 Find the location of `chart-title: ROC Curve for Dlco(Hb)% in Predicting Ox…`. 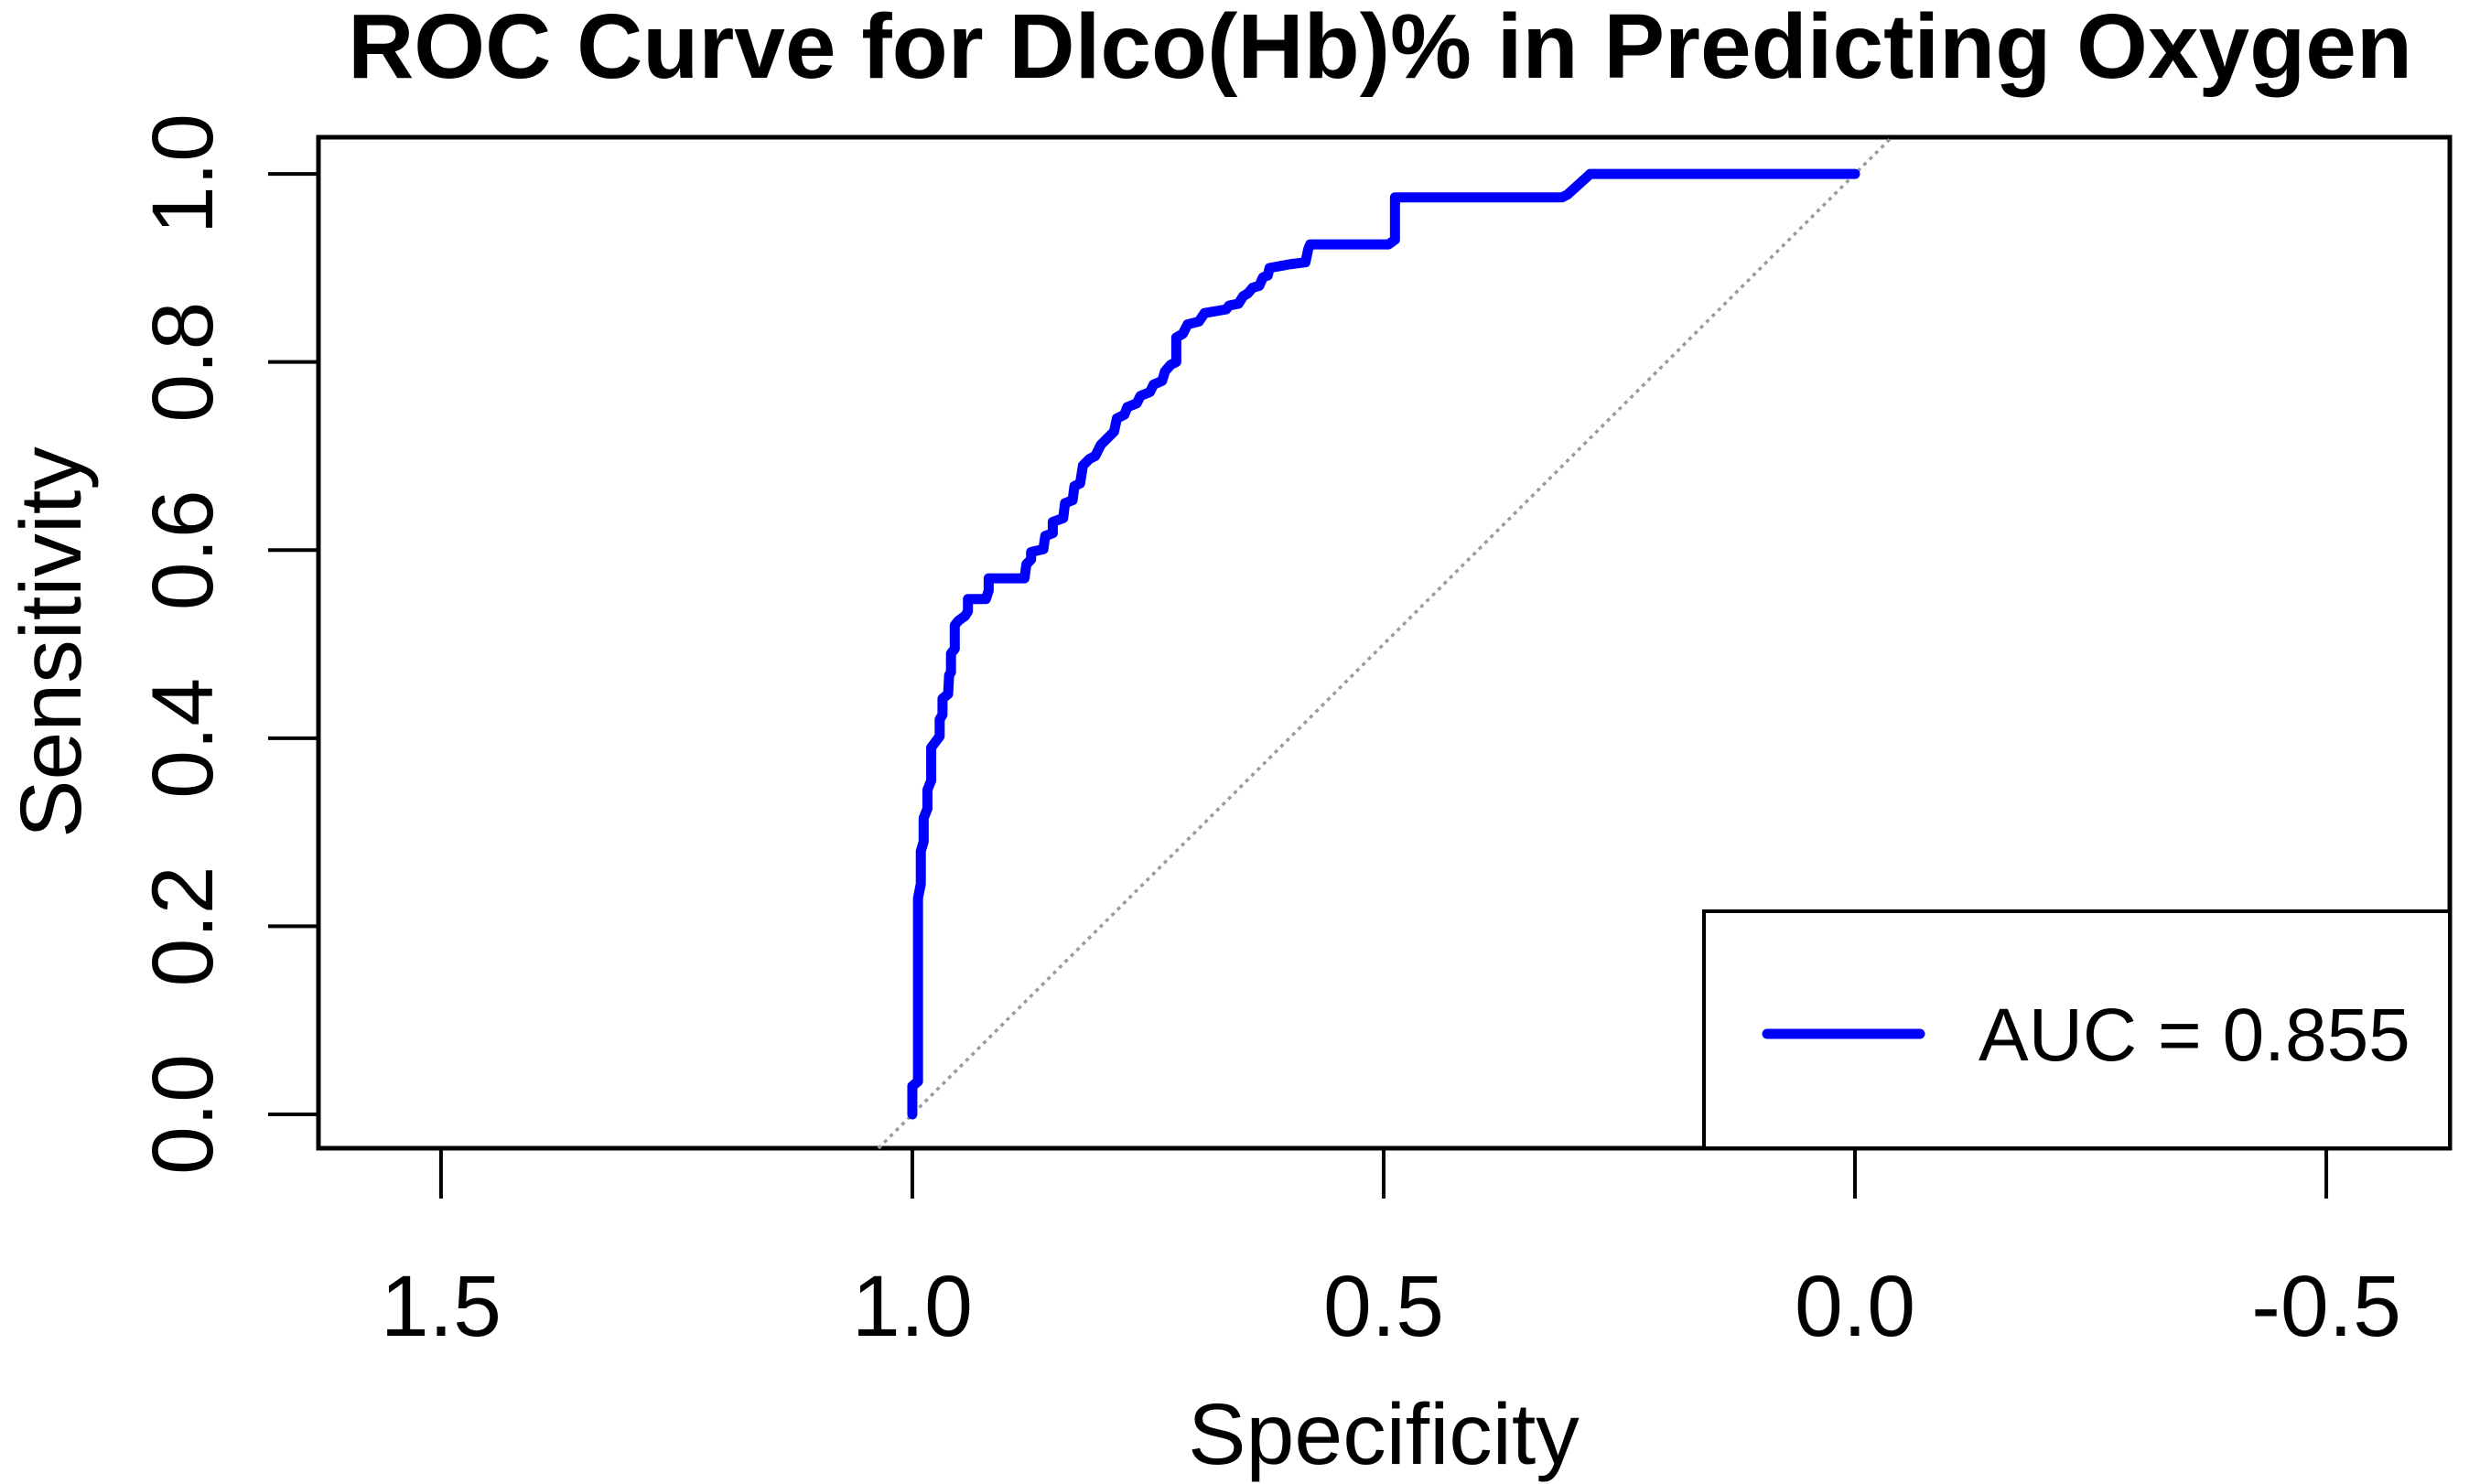

chart-title: ROC Curve for Dlco(Hb)% in Predicting Ox… is located at coordinates (1380, 49).